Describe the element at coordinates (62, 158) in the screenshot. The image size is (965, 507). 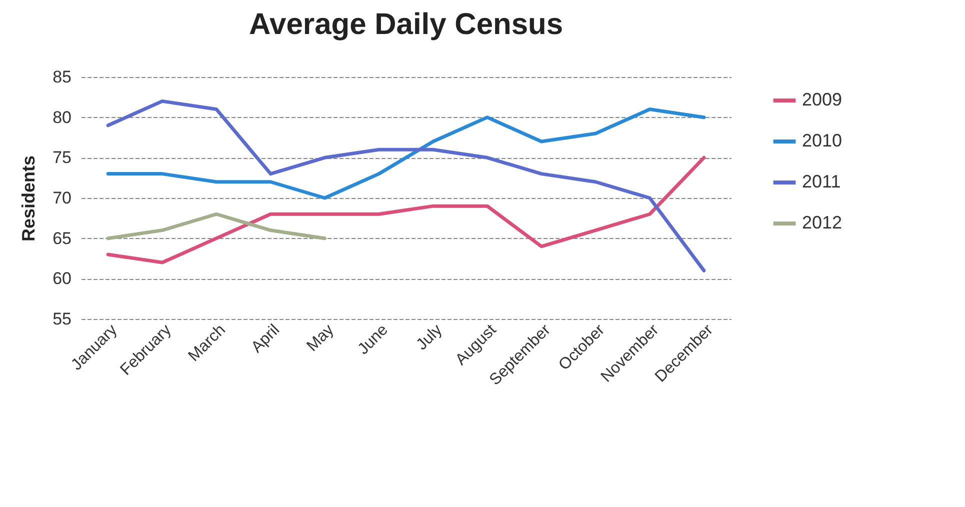
I see `y-tick-label: 75` at that location.